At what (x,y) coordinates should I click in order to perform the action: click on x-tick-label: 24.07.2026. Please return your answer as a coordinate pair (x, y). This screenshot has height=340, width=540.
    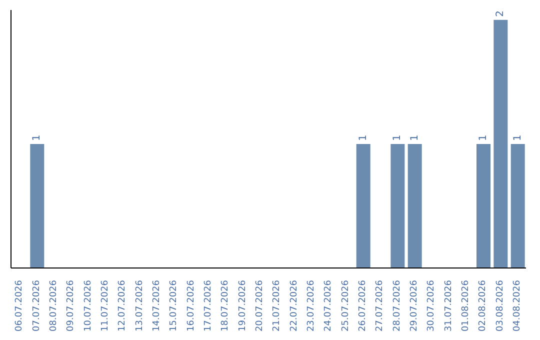
    Looking at the image, I should click on (329, 306).